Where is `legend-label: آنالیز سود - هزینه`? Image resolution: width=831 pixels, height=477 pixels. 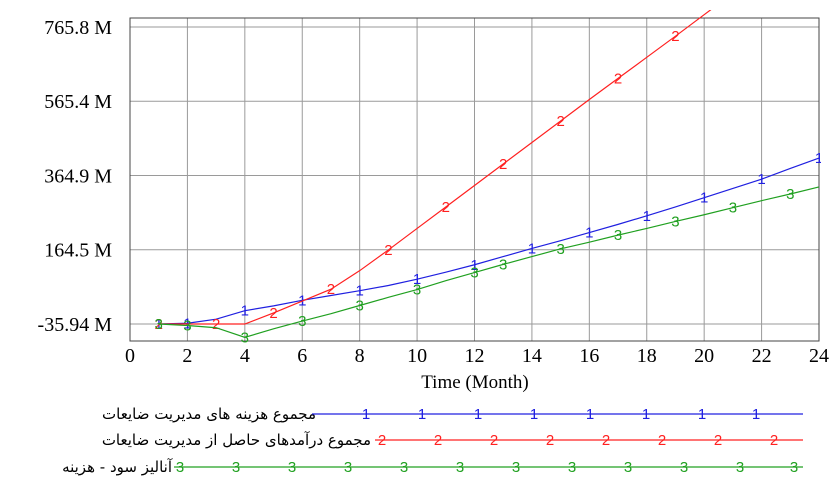 legend-label: آنالیز سود - هزینه is located at coordinates (117, 467).